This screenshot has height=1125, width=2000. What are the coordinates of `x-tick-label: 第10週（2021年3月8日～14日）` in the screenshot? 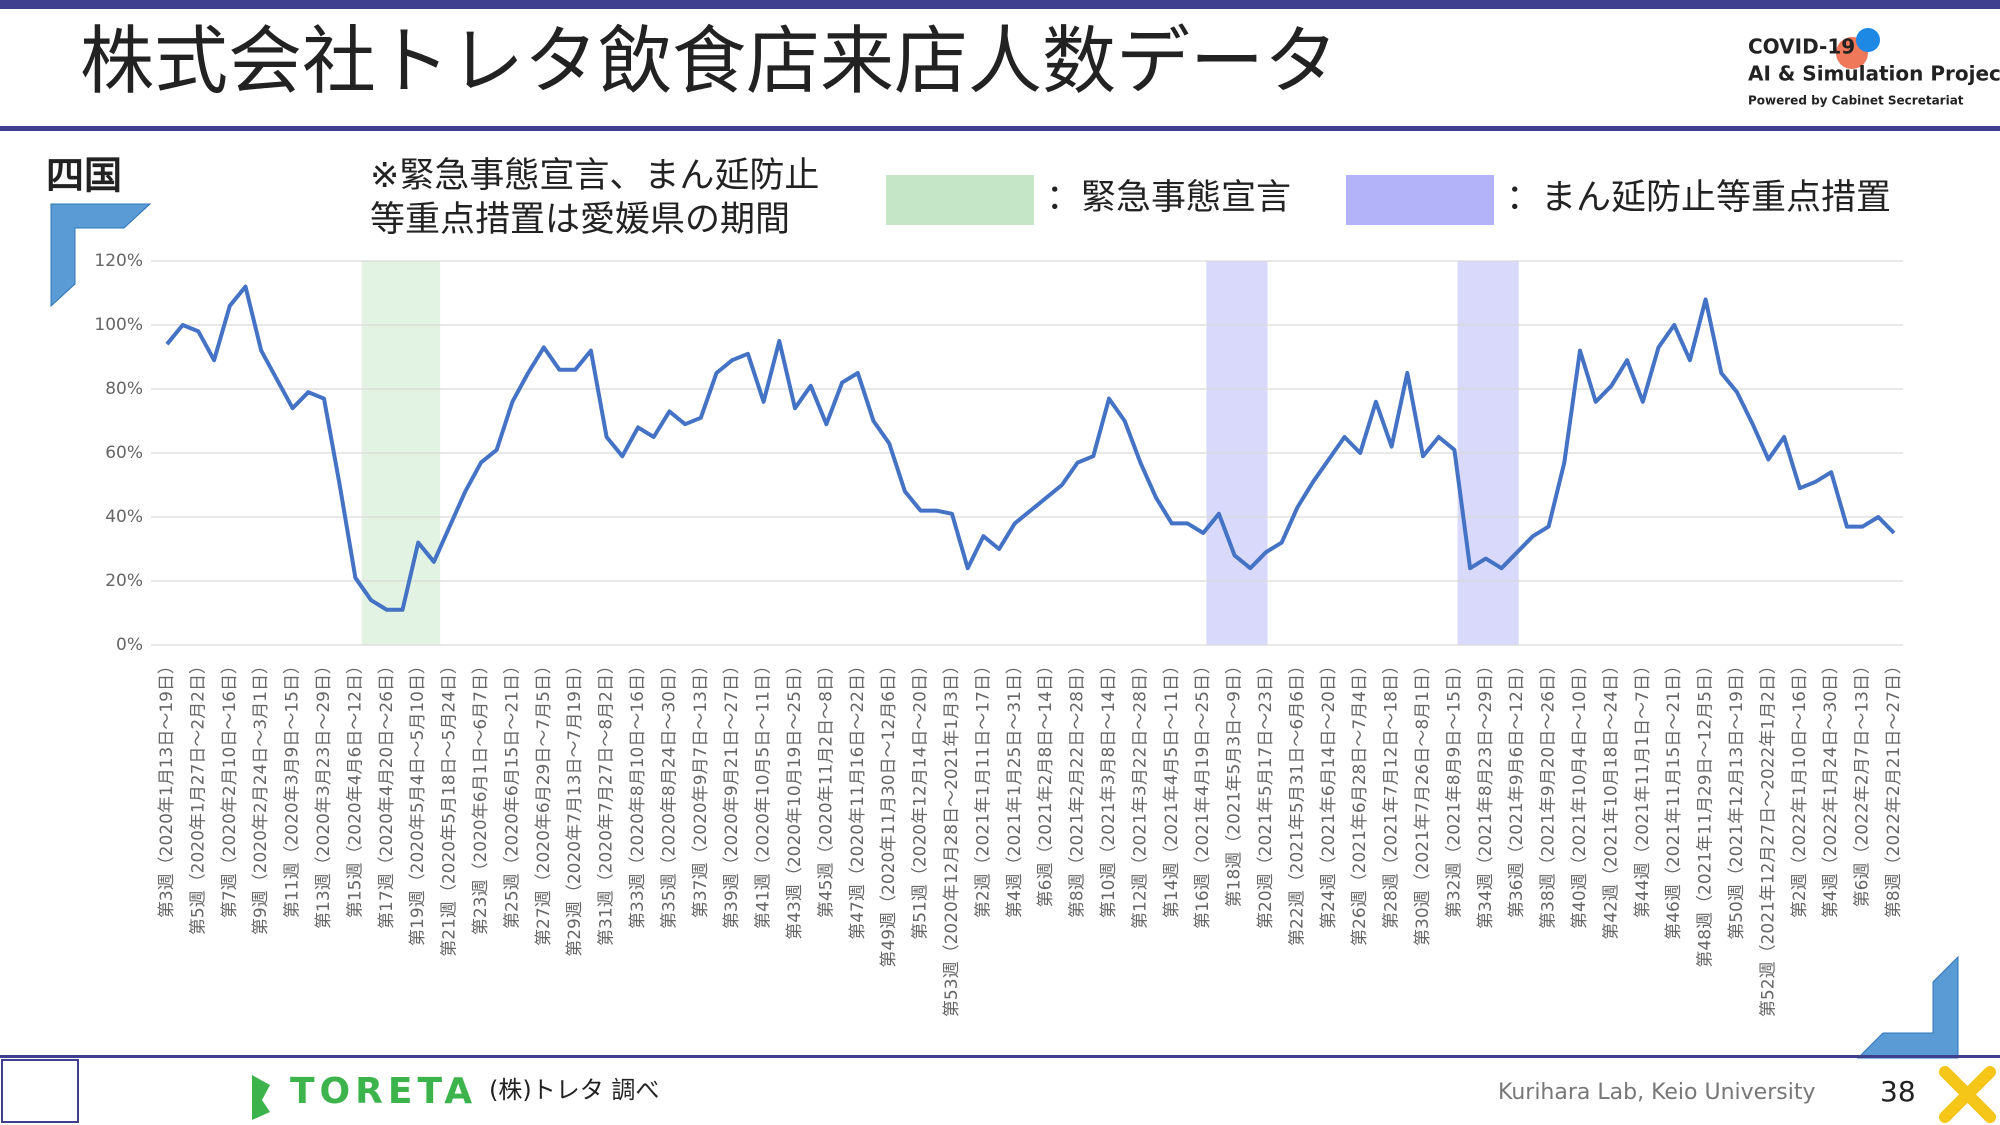 It's located at (1109, 787).